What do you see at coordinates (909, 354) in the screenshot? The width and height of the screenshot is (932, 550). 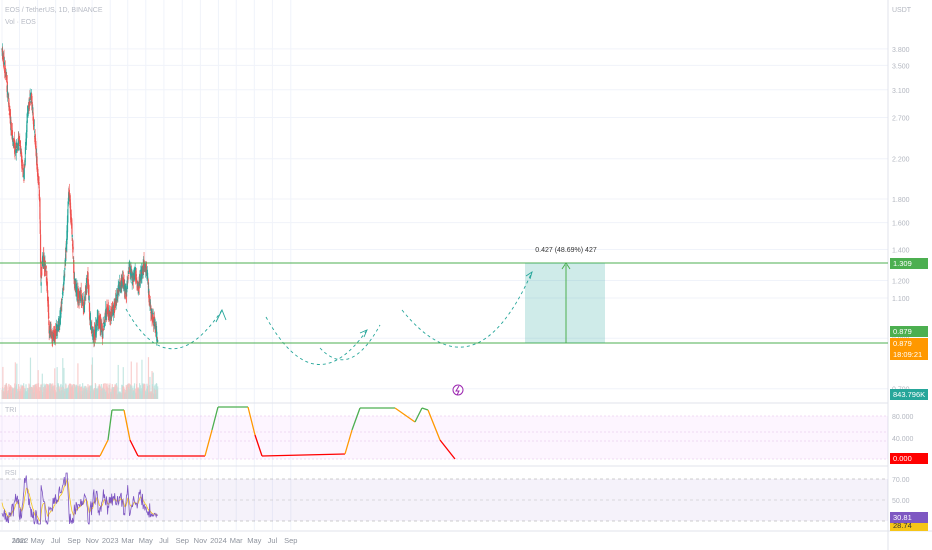 I see `countdown-badge: 18:09:21` at bounding box center [909, 354].